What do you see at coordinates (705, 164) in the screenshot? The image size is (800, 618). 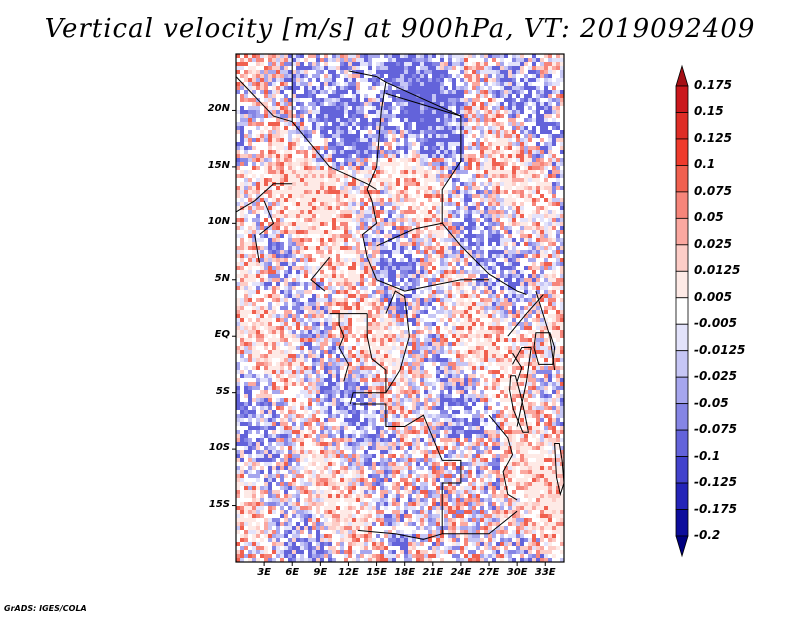 I see `colorbar-label: 0.1` at bounding box center [705, 164].